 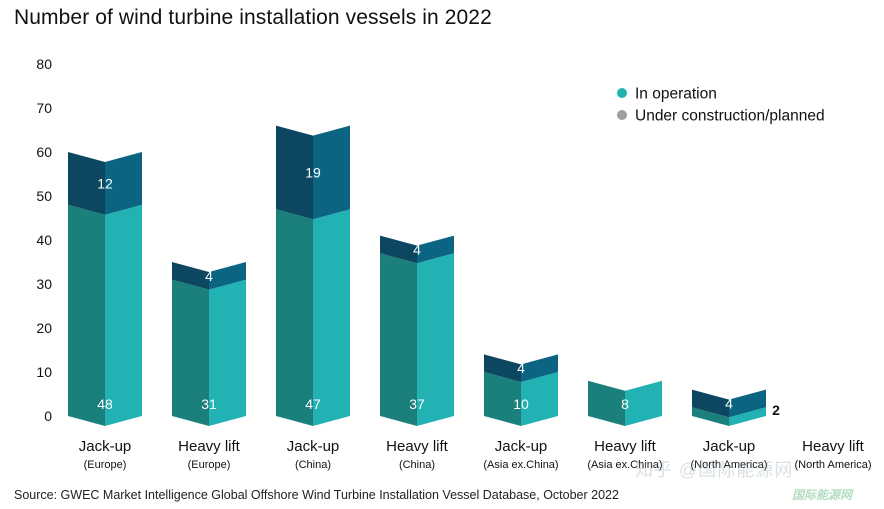 What do you see at coordinates (521, 404) in the screenshot?
I see `value-label-in-operation: 10` at bounding box center [521, 404].